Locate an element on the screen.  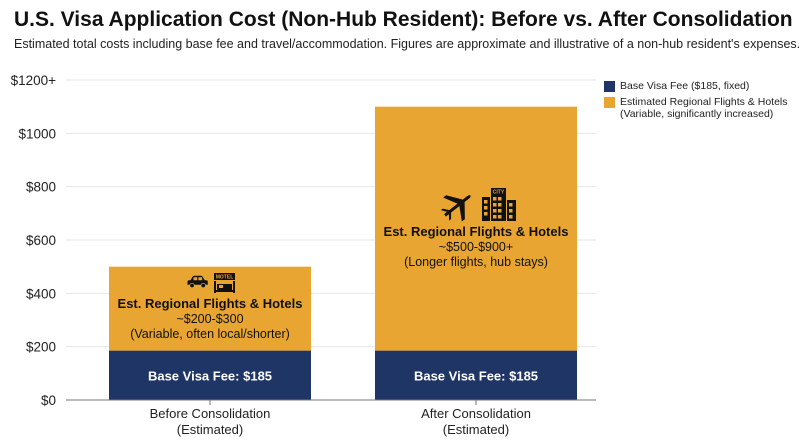
x-tick-label: After Consolidation is located at coordinates (476, 413).